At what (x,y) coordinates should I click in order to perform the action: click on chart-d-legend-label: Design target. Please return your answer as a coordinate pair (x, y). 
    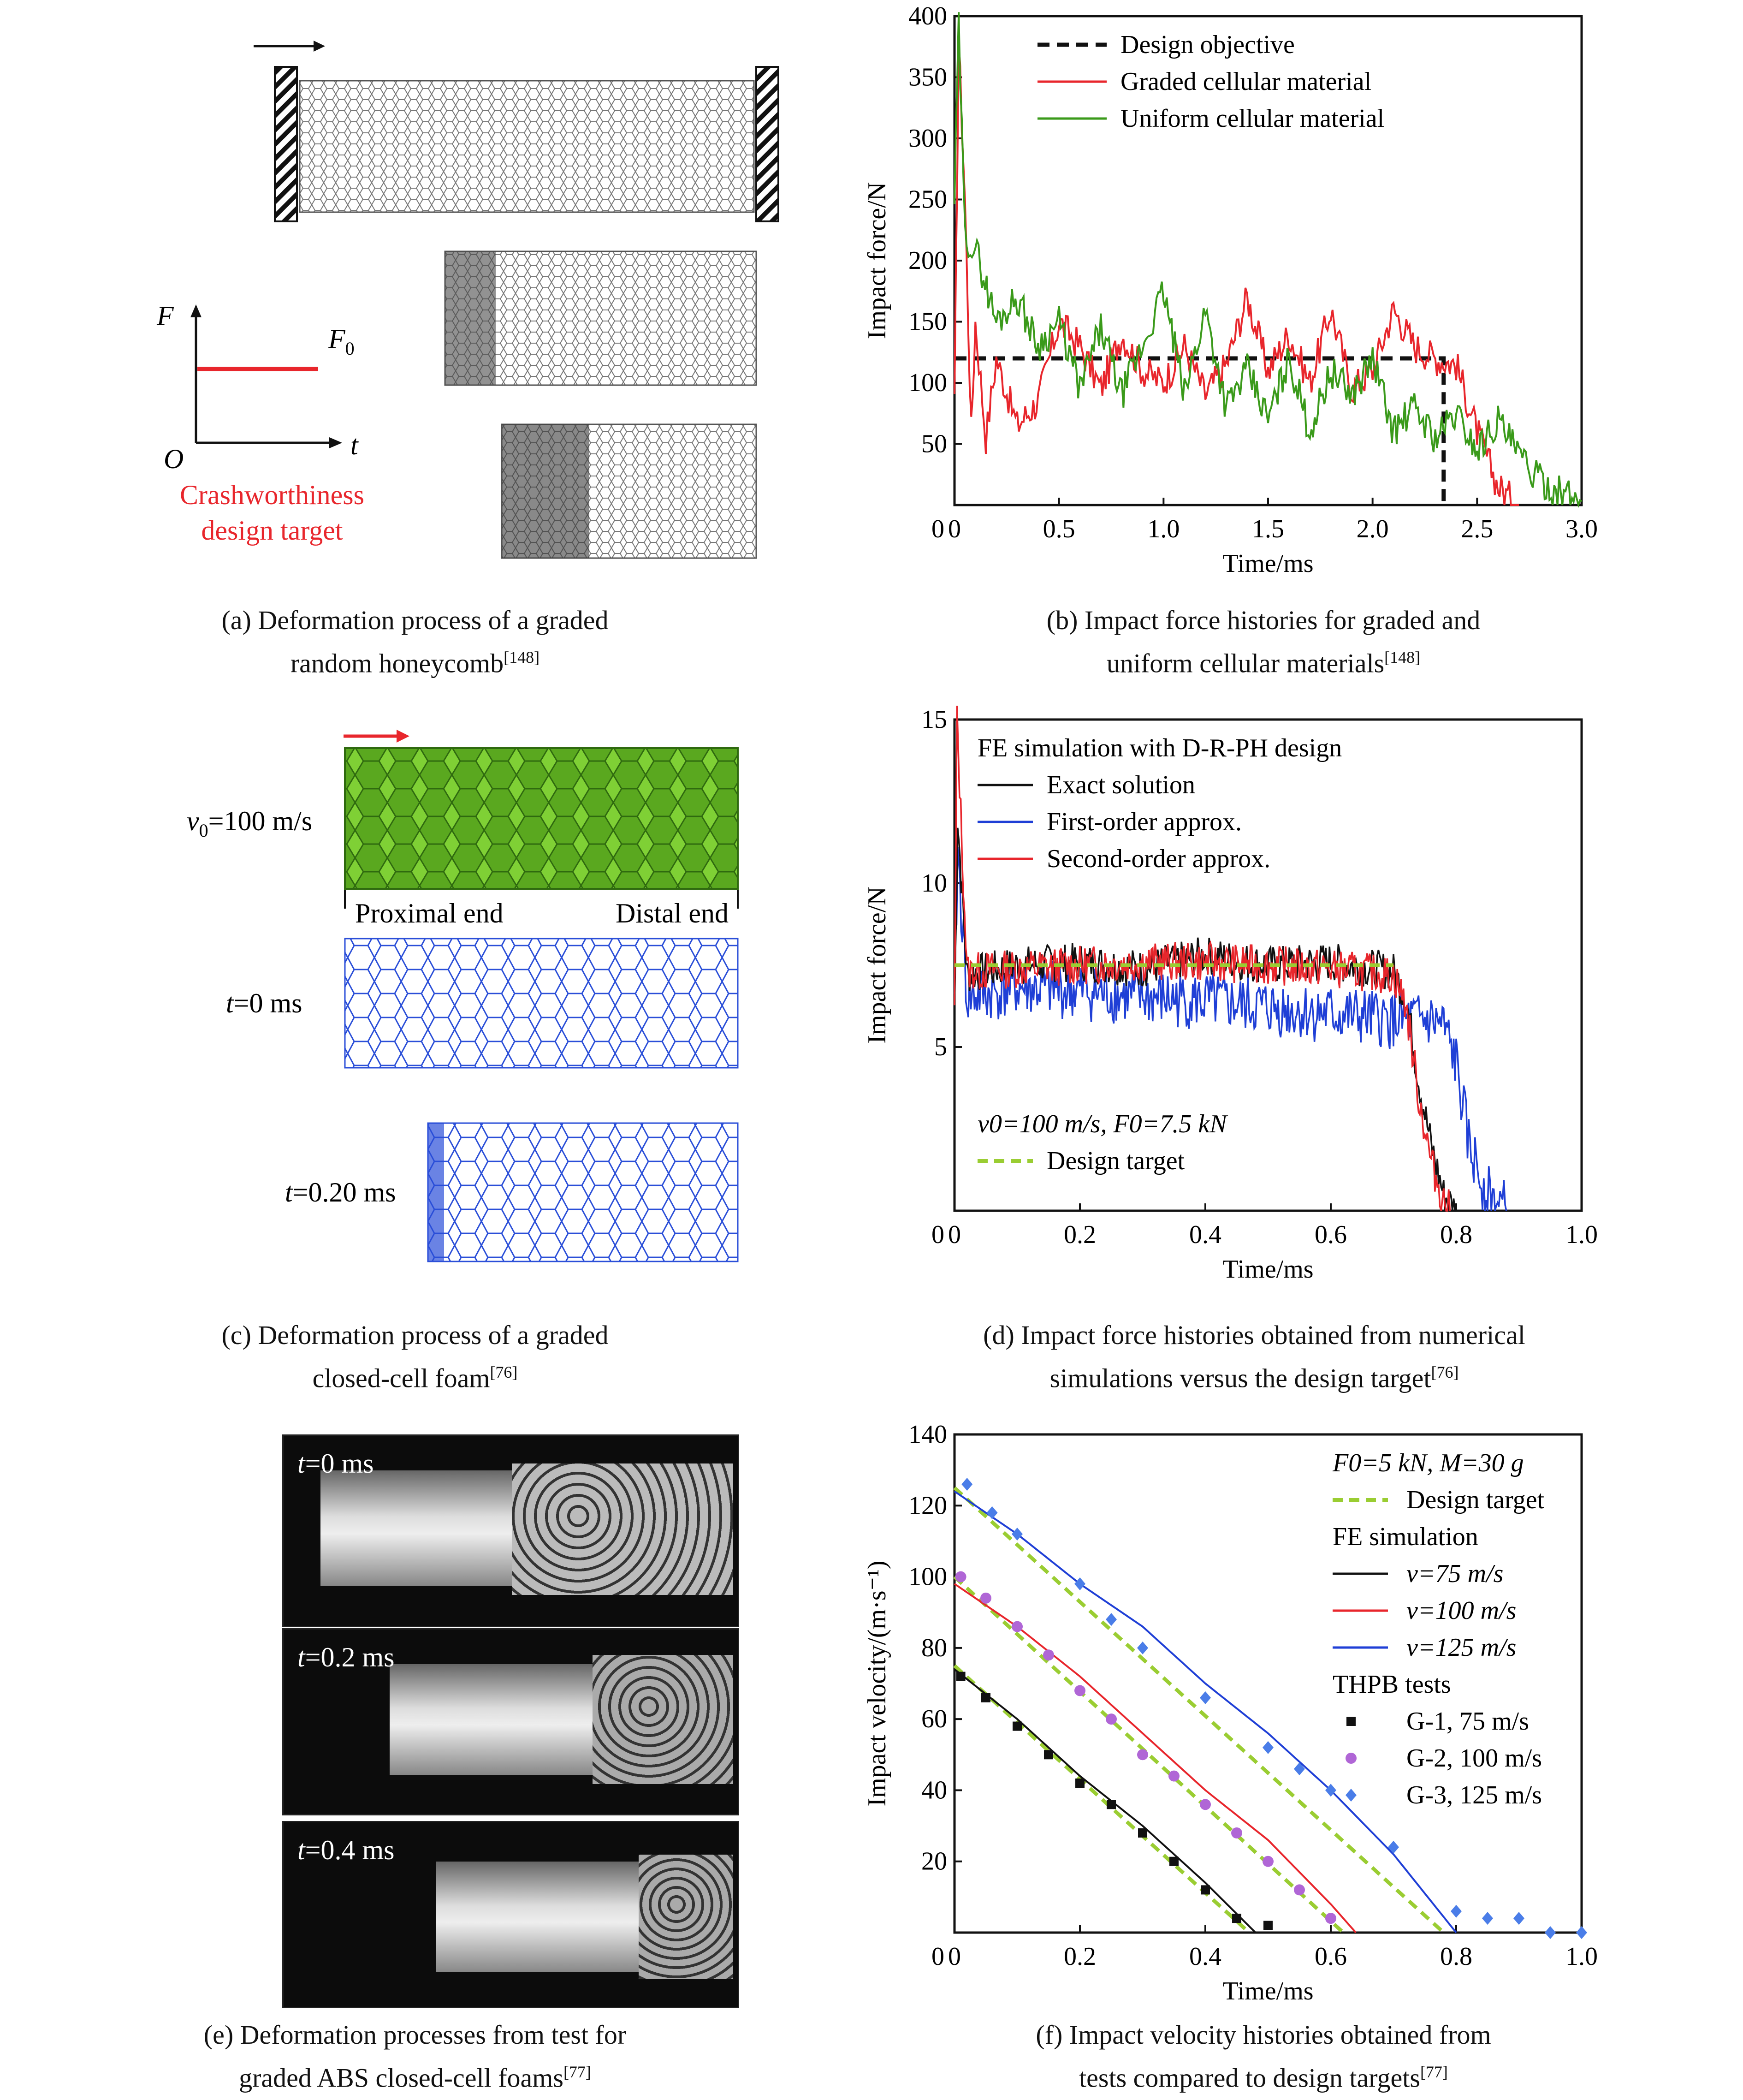
    Looking at the image, I should click on (1116, 1161).